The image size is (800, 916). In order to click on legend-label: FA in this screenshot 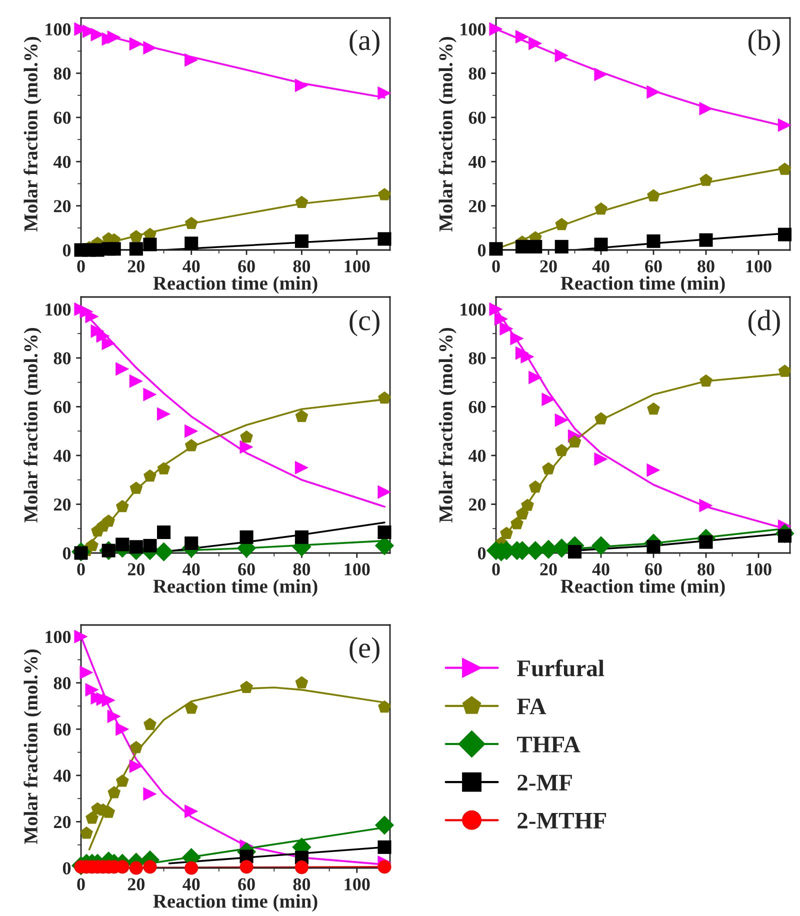, I will do `click(531, 706)`.